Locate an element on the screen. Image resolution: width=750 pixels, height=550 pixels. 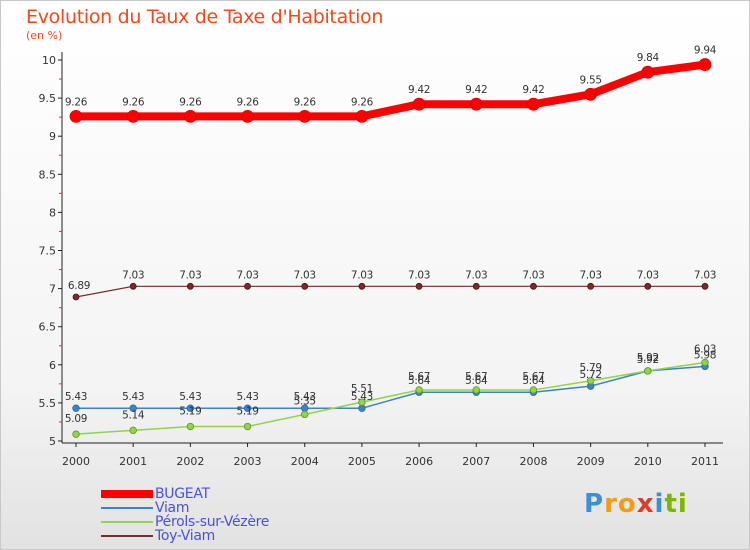
logo-letter: P is located at coordinates (594, 504).